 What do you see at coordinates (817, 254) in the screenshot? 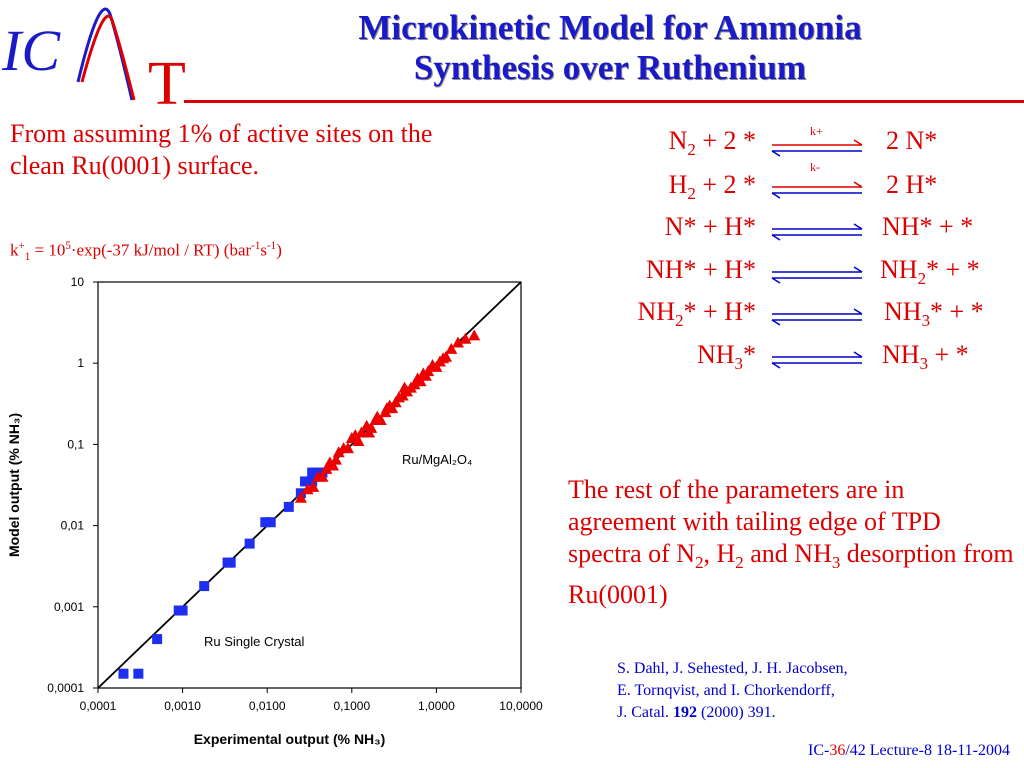
I see `equilibrium-arrows` at bounding box center [817, 254].